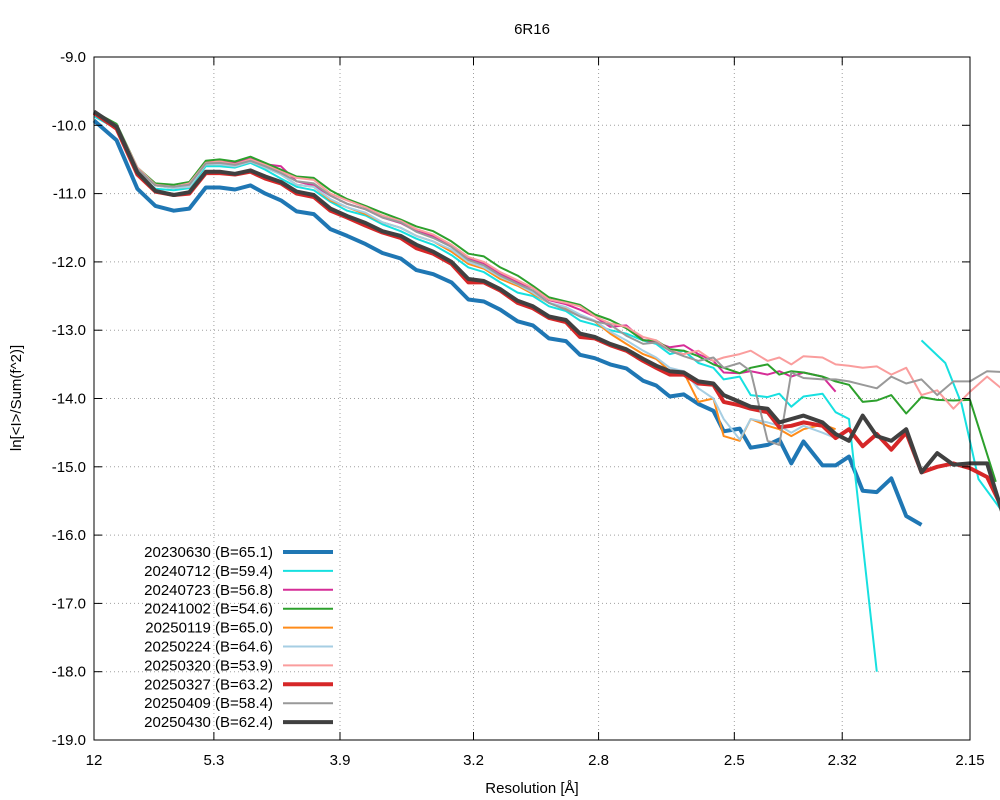 This screenshot has width=1000, height=800. I want to click on x-tick-label: 2.5, so click(734, 760).